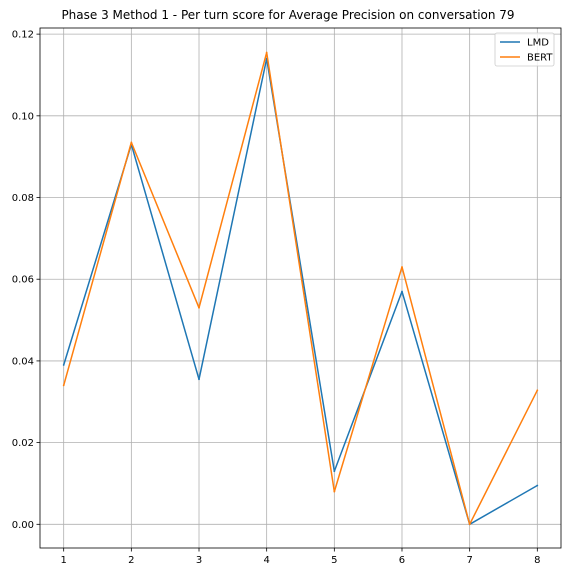 This screenshot has width=576, height=576. What do you see at coordinates (524, 49) in the screenshot?
I see `legend: LMD BERT` at bounding box center [524, 49].